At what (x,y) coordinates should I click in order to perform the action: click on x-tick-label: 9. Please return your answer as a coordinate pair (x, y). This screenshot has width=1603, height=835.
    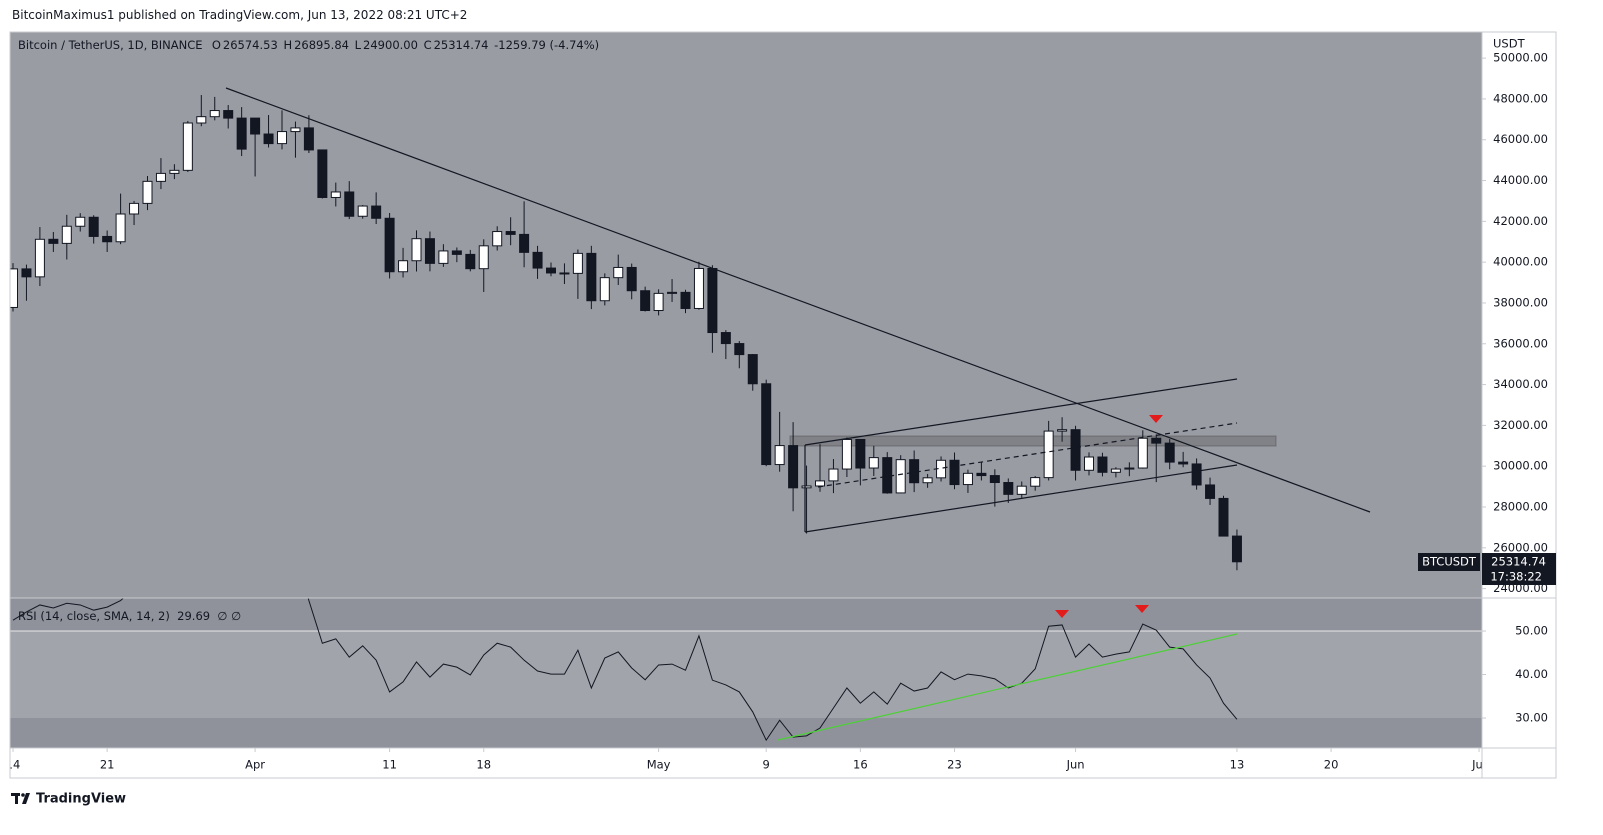
    Looking at the image, I should click on (766, 765).